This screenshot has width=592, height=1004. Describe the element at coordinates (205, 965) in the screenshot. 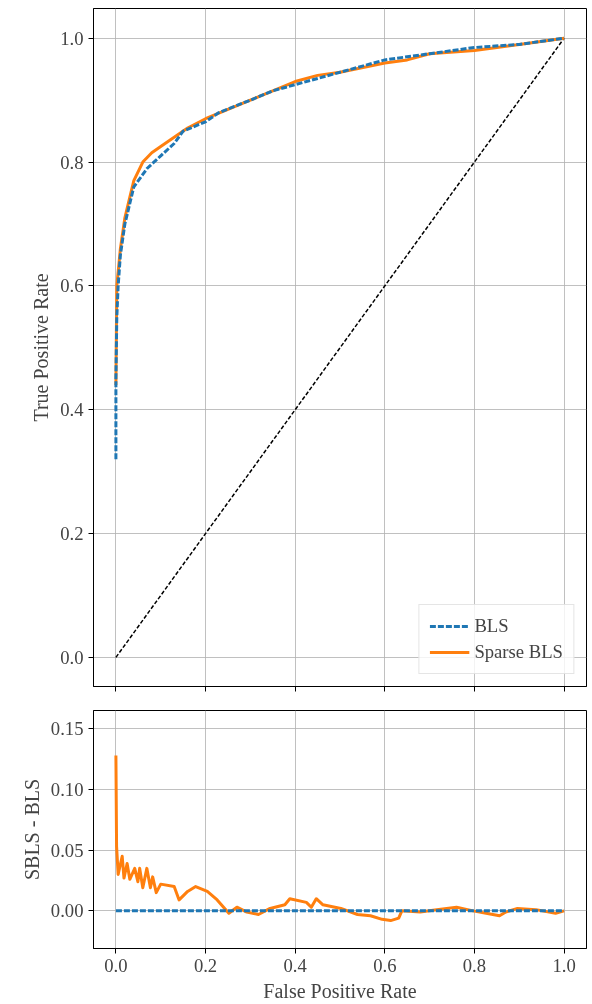

I see `x-tick-label: 0.2` at that location.